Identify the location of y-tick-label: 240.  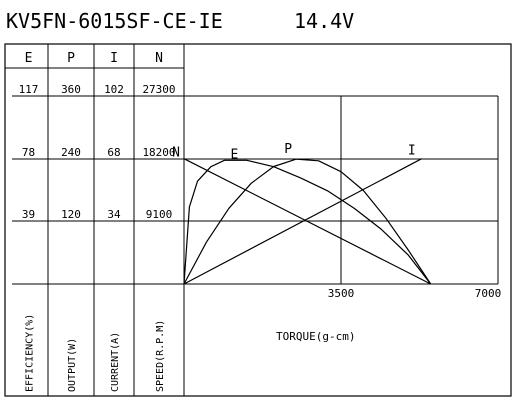
(71, 152).